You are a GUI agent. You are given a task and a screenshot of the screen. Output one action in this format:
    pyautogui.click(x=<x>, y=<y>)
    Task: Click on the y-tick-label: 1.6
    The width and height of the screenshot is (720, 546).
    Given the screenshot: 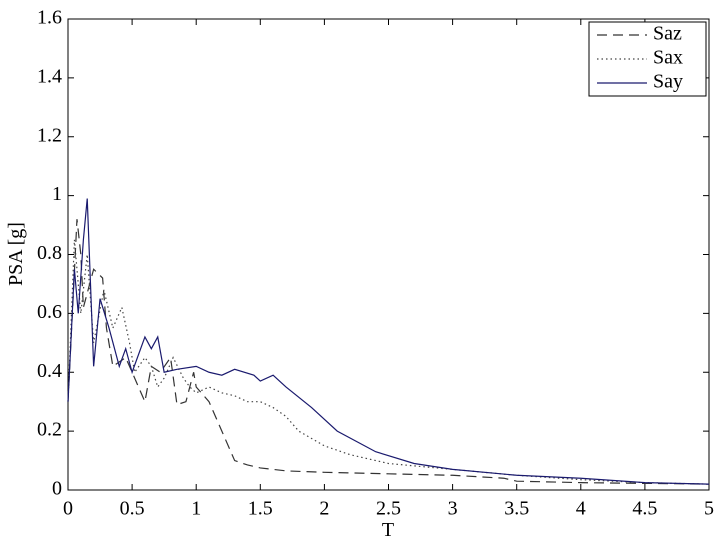 What is the action you would take?
    pyautogui.click(x=49, y=18)
    